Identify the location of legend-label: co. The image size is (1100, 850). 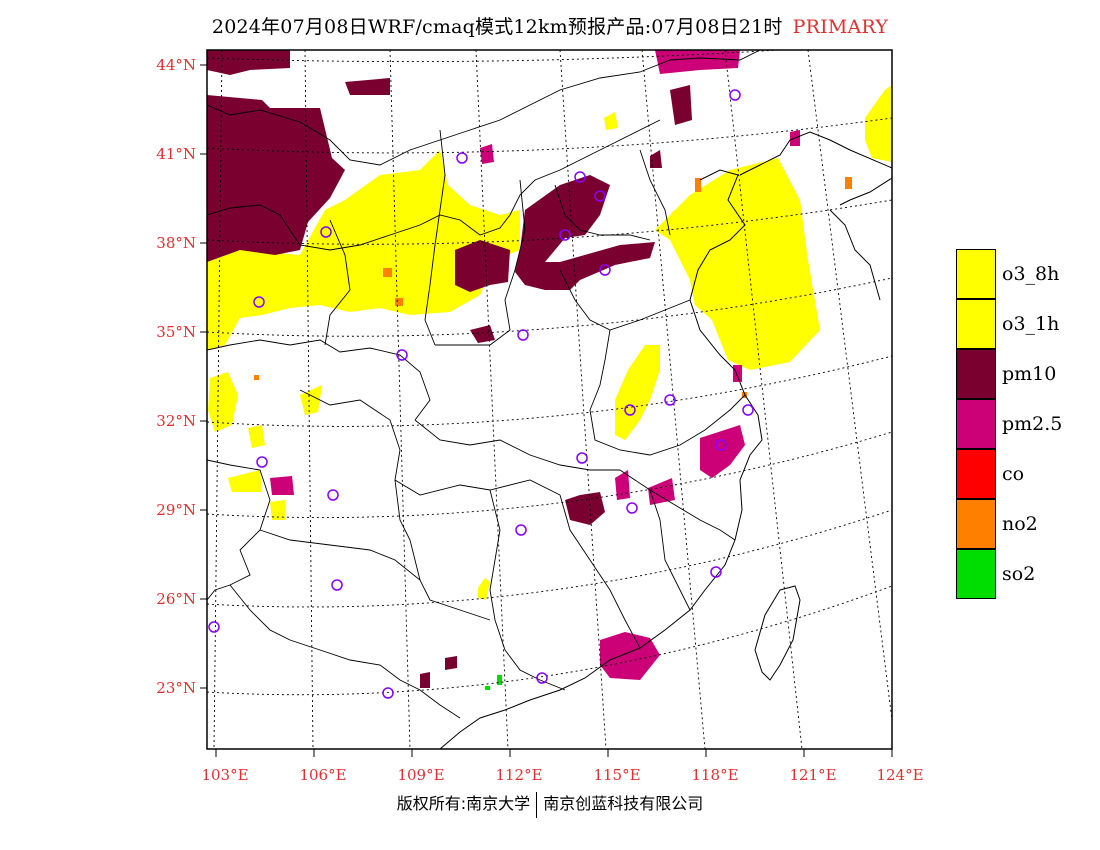
(1013, 474).